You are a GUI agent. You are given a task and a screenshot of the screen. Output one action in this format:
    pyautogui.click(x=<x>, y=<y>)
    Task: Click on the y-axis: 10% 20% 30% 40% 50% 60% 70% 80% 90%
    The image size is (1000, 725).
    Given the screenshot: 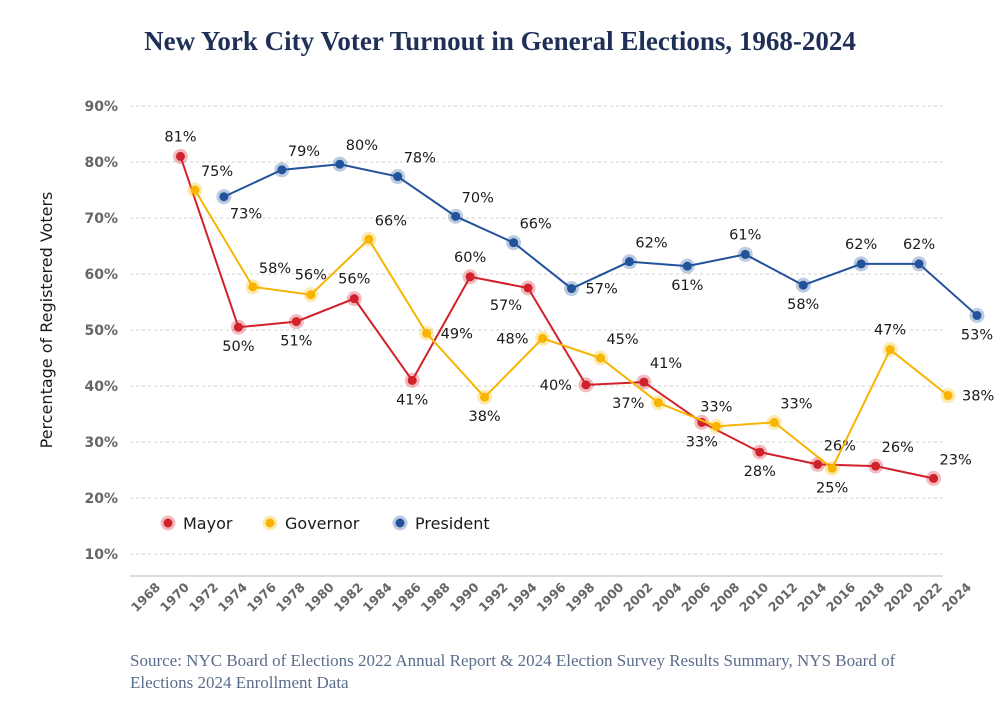 What is the action you would take?
    pyautogui.click(x=101, y=331)
    